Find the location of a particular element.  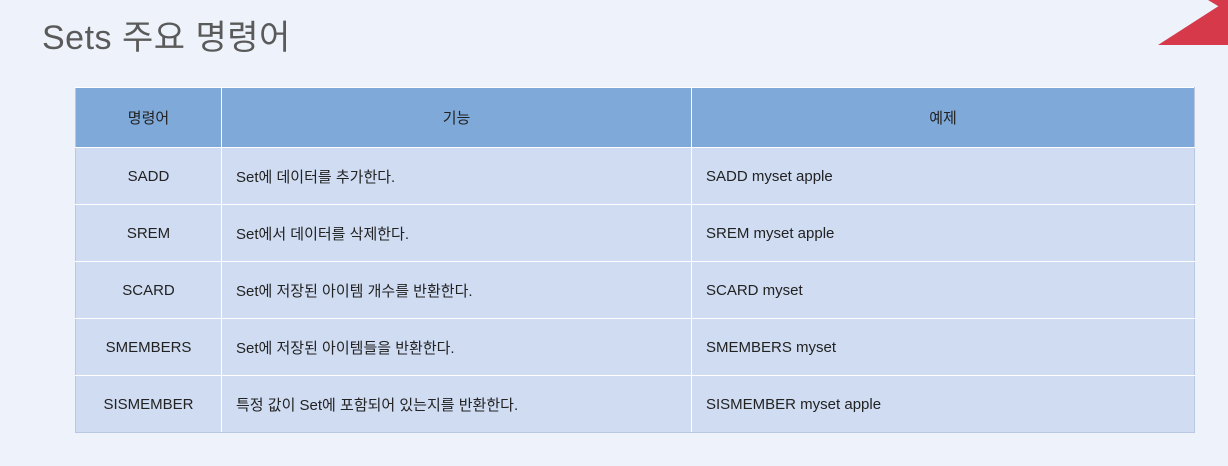

description-cell: 특정 값이 Set에 포함되어 있는지를 반환한다. is located at coordinates (456, 404).